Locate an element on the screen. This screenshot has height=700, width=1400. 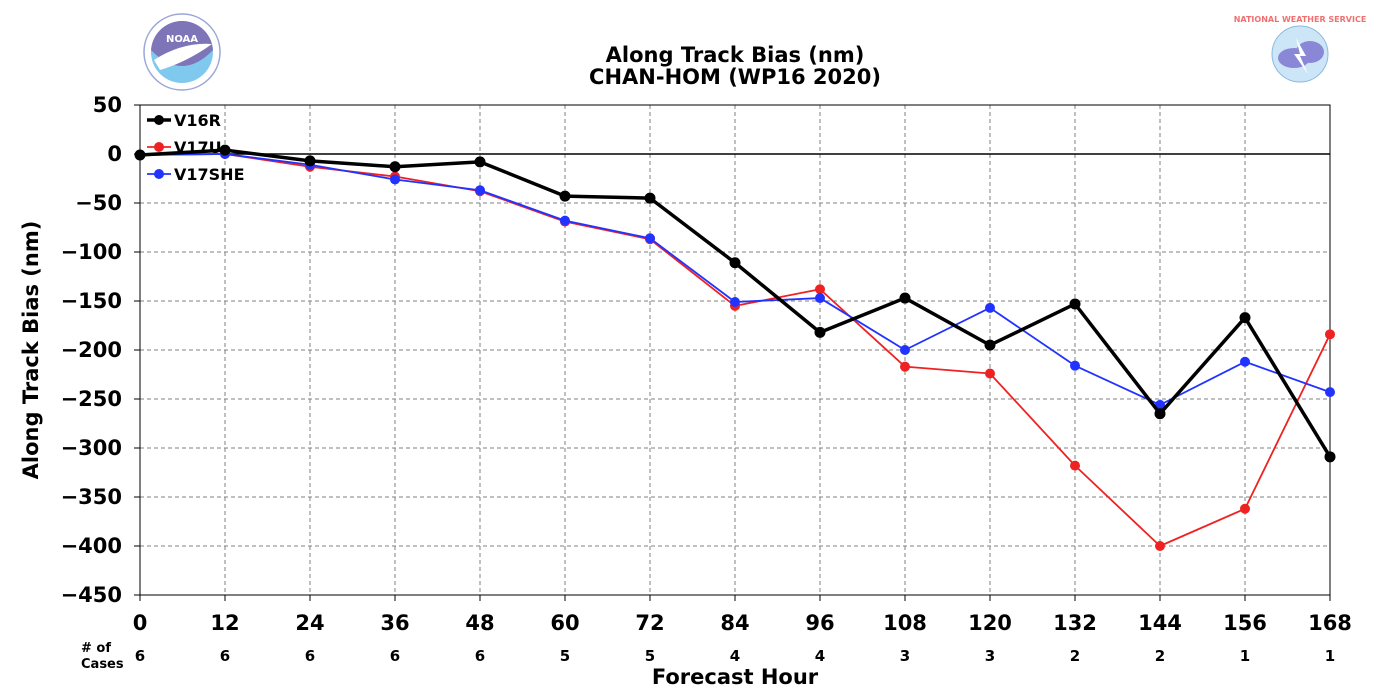
noaa-logo: NOAA is located at coordinates (182, 52).